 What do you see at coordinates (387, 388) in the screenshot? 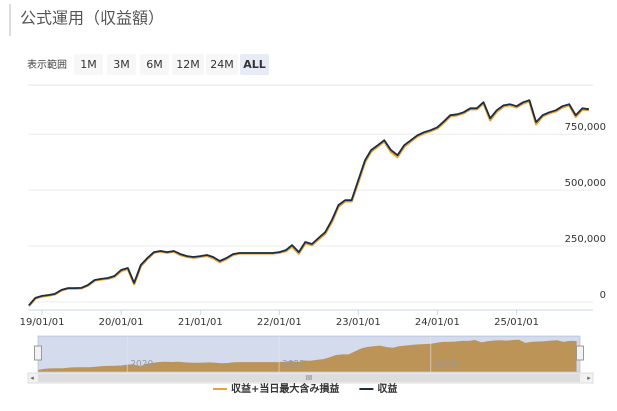
I see `legend-label: 収益` at bounding box center [387, 388].